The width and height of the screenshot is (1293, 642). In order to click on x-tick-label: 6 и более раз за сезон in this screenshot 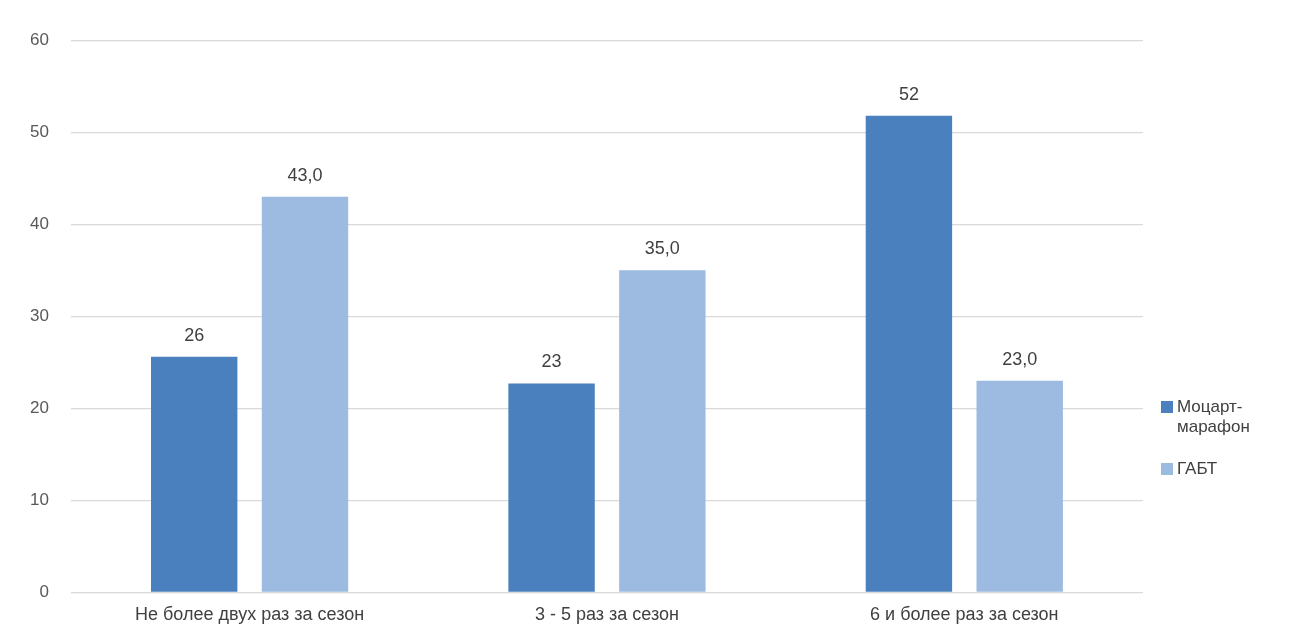, I will do `click(964, 614)`.